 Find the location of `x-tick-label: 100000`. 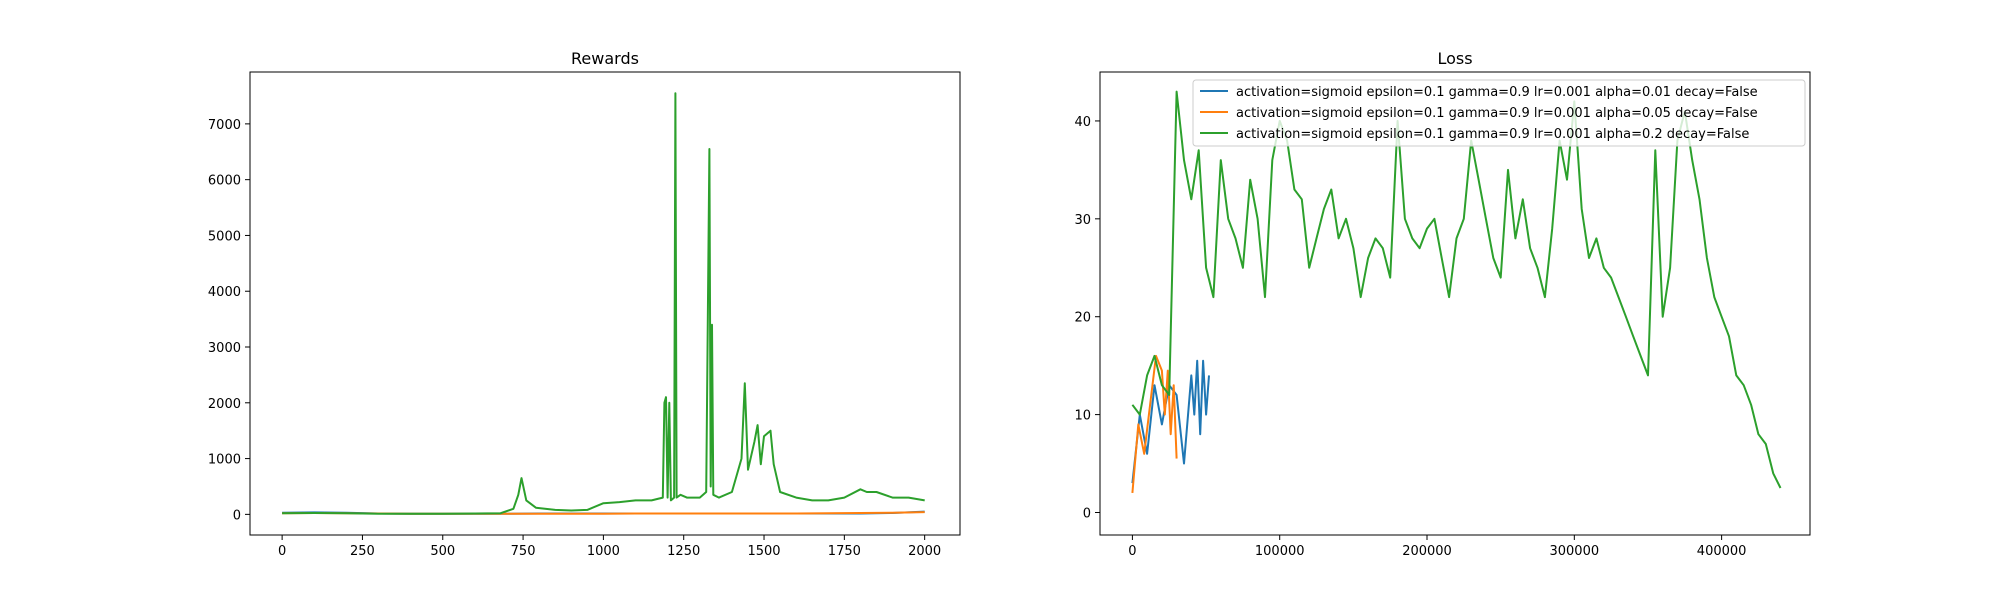

x-tick-label: 100000 is located at coordinates (1280, 551).